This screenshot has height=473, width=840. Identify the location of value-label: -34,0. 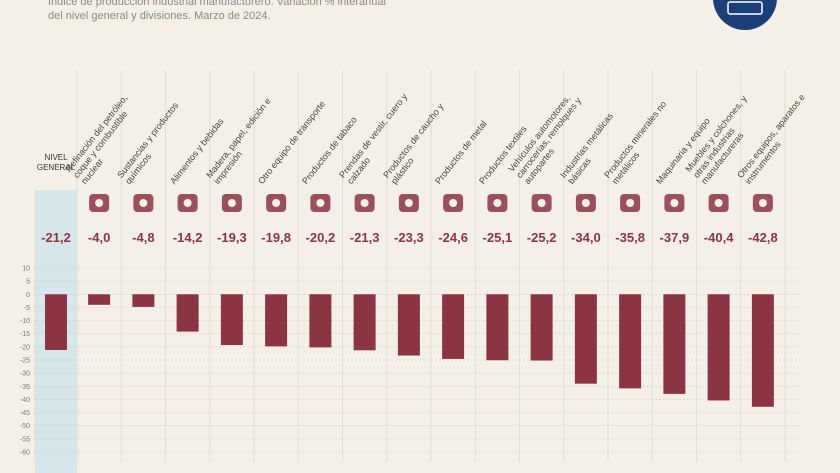
(586, 237).